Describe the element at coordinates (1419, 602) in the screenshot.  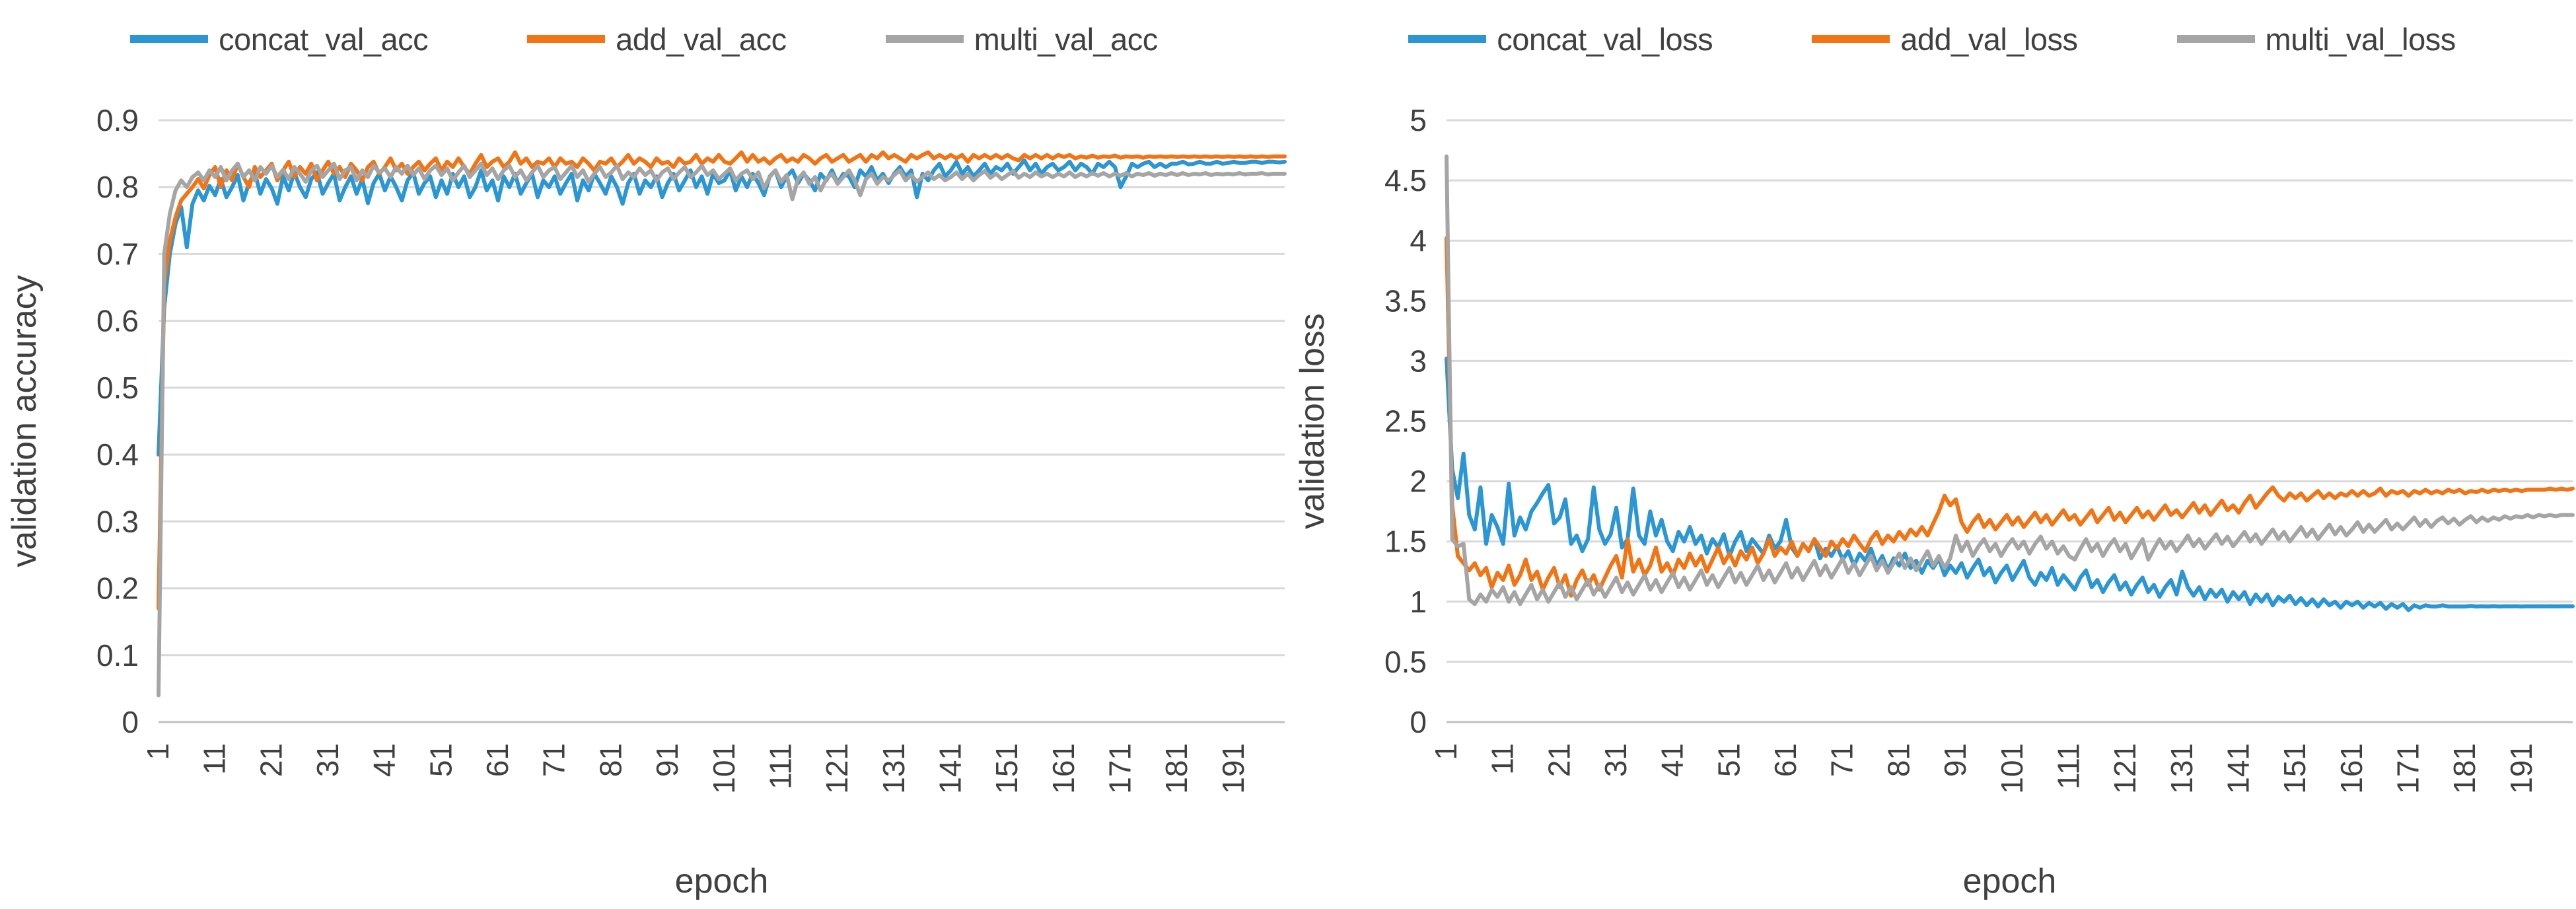
I see `y-tick-label: 1` at that location.